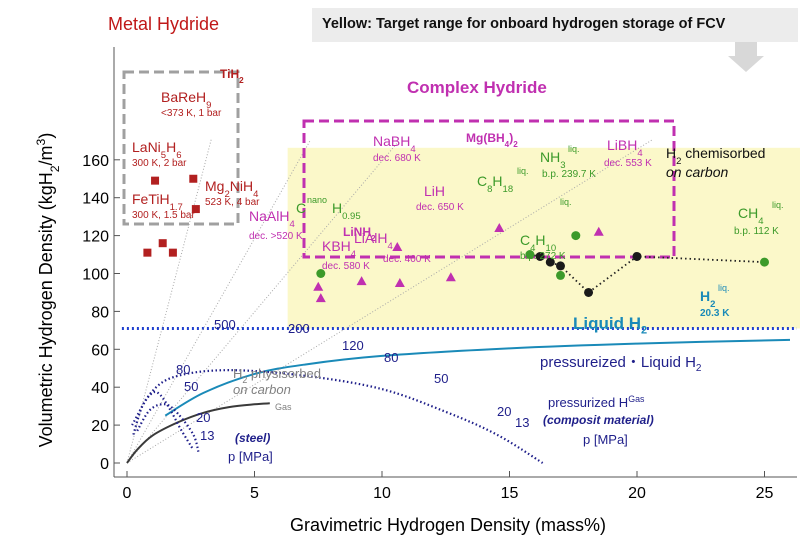 This screenshot has height=559, width=806. I want to click on label-fetih: FeTiH1.7, so click(157, 202).